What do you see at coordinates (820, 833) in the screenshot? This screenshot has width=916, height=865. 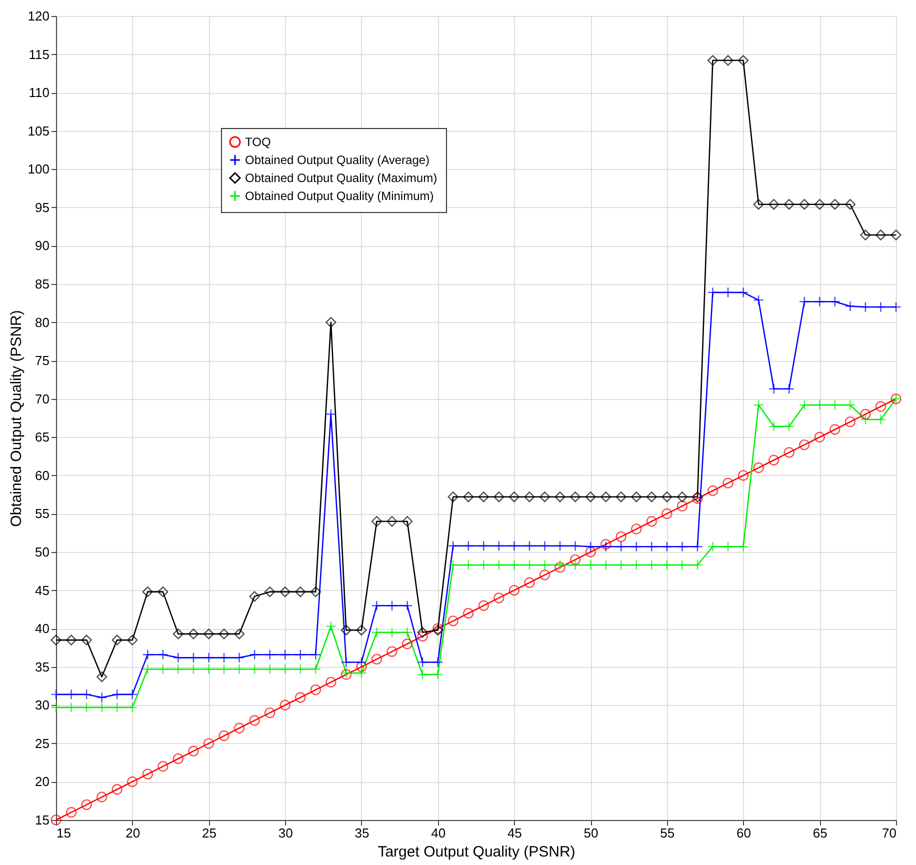 I see `x-tick-label: 65` at bounding box center [820, 833].